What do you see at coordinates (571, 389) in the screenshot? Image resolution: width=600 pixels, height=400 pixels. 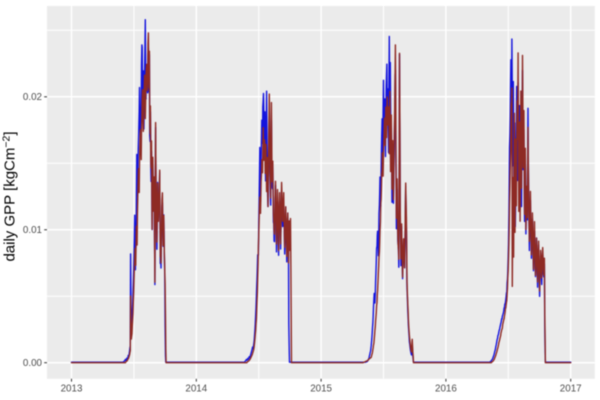 I see `svg-text: 2017` at bounding box center [571, 389].